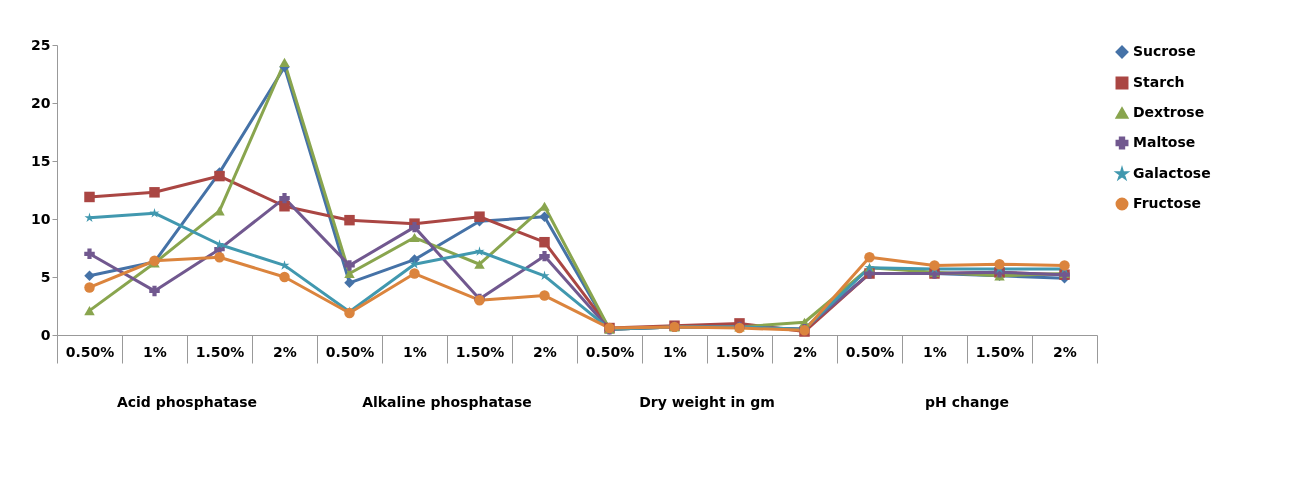 The width and height of the screenshot is (1311, 490). What do you see at coordinates (1164, 142) in the screenshot?
I see `legend-label: Maltose` at bounding box center [1164, 142].